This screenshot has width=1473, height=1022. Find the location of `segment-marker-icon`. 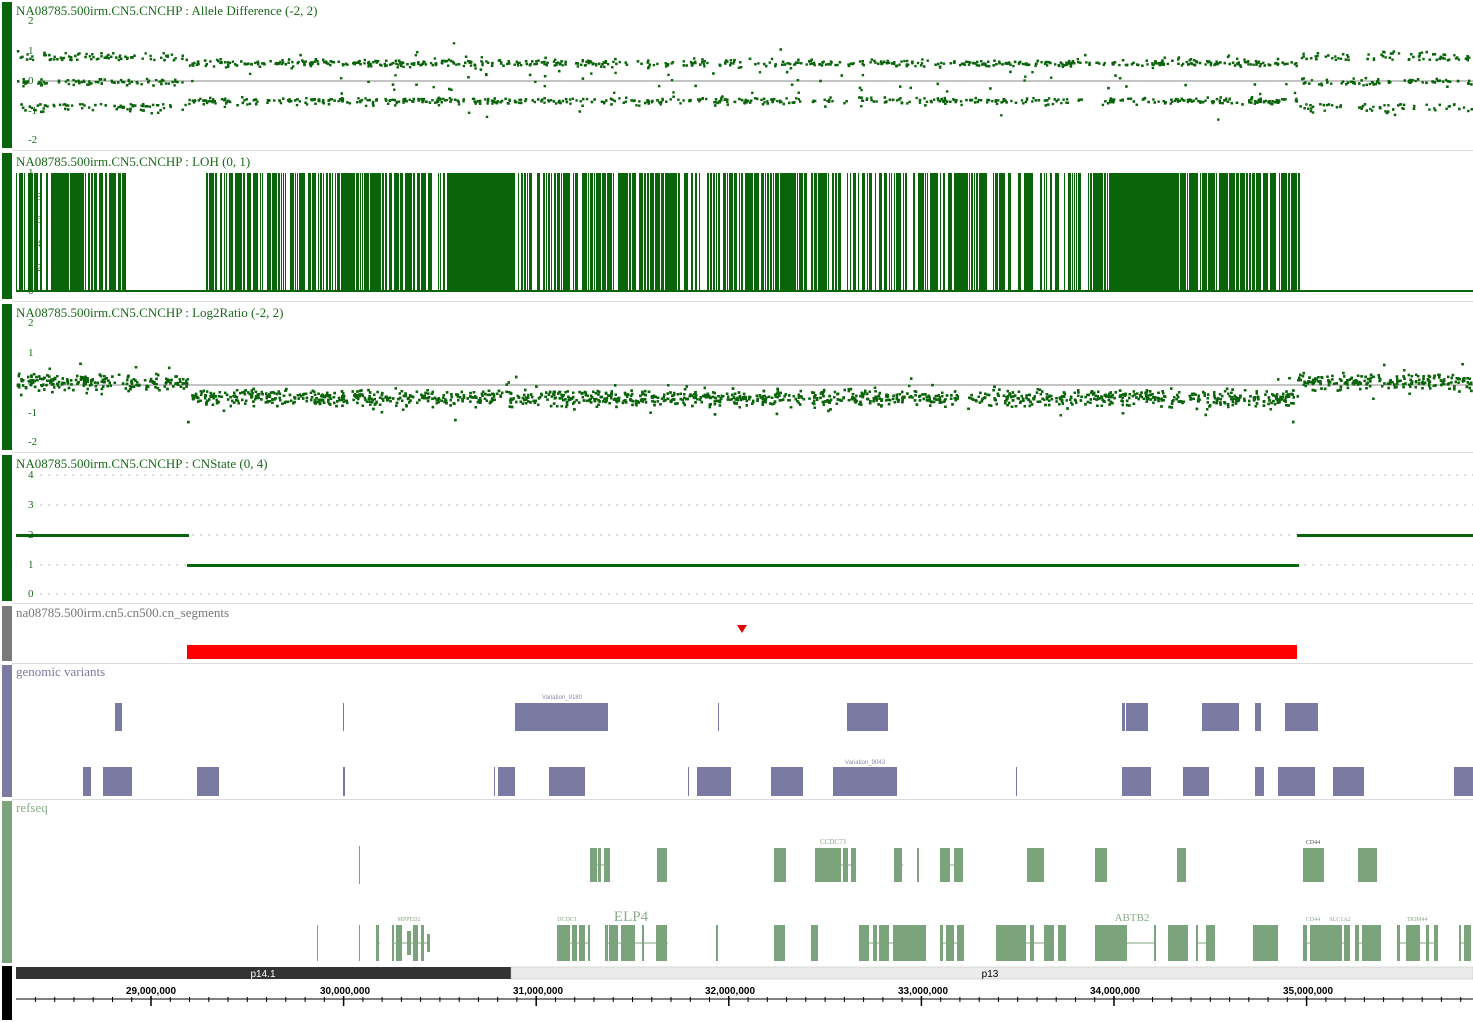

segment-marker-icon is located at coordinates (742, 629).